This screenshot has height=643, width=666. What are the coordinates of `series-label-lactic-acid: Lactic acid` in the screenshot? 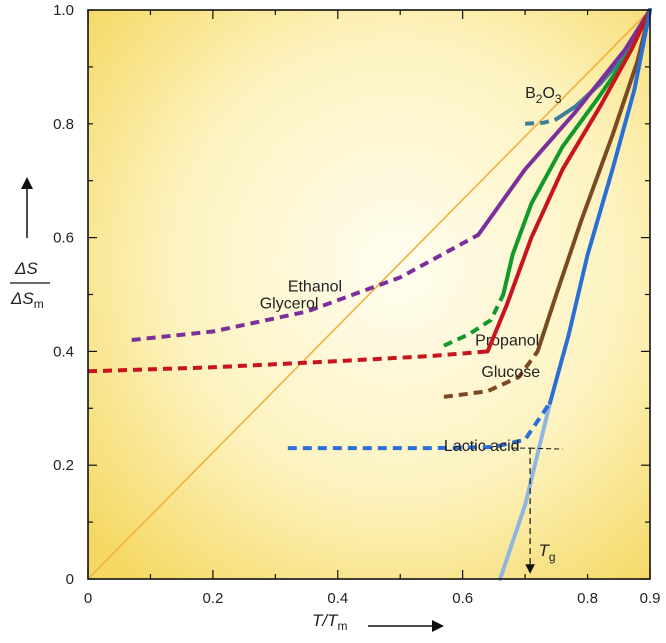 It's located at (482, 446).